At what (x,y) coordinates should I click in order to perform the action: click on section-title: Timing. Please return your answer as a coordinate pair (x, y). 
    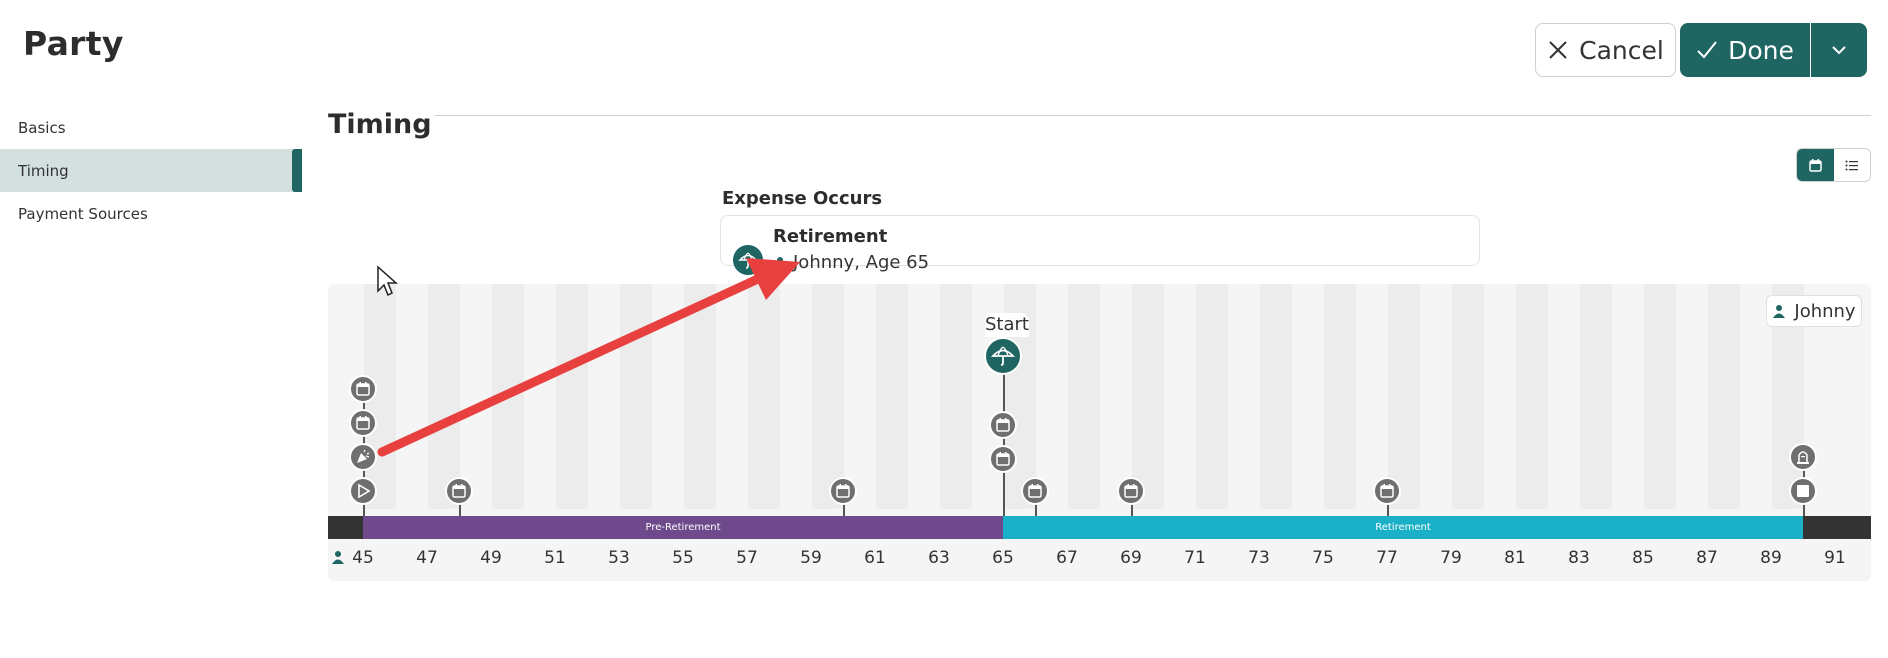
    Looking at the image, I should click on (380, 124).